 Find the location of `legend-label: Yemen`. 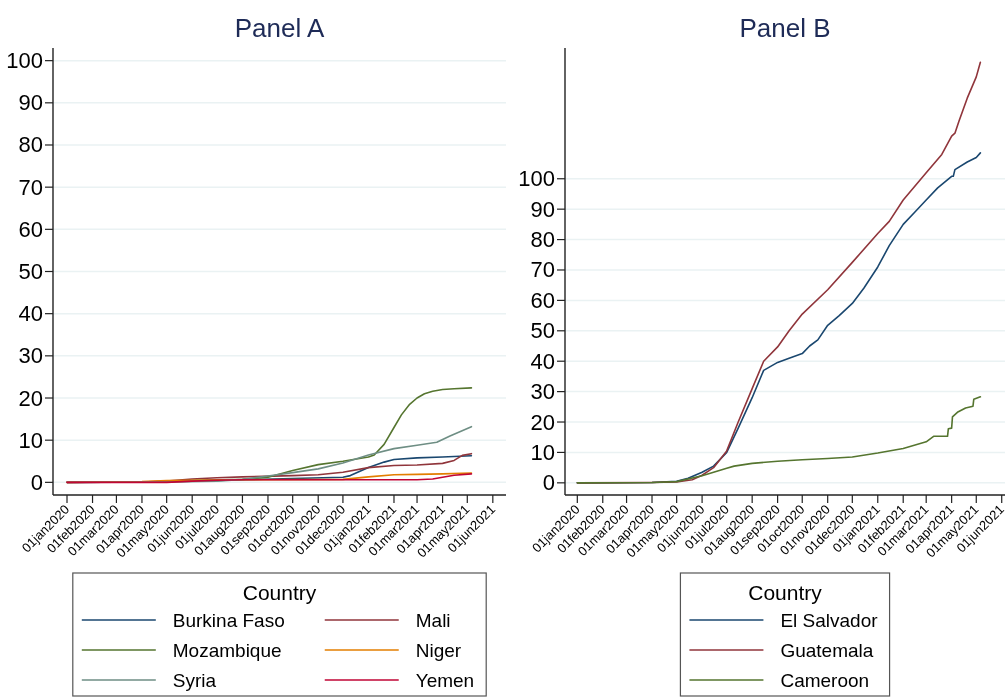

legend-label: Yemen is located at coordinates (445, 680).